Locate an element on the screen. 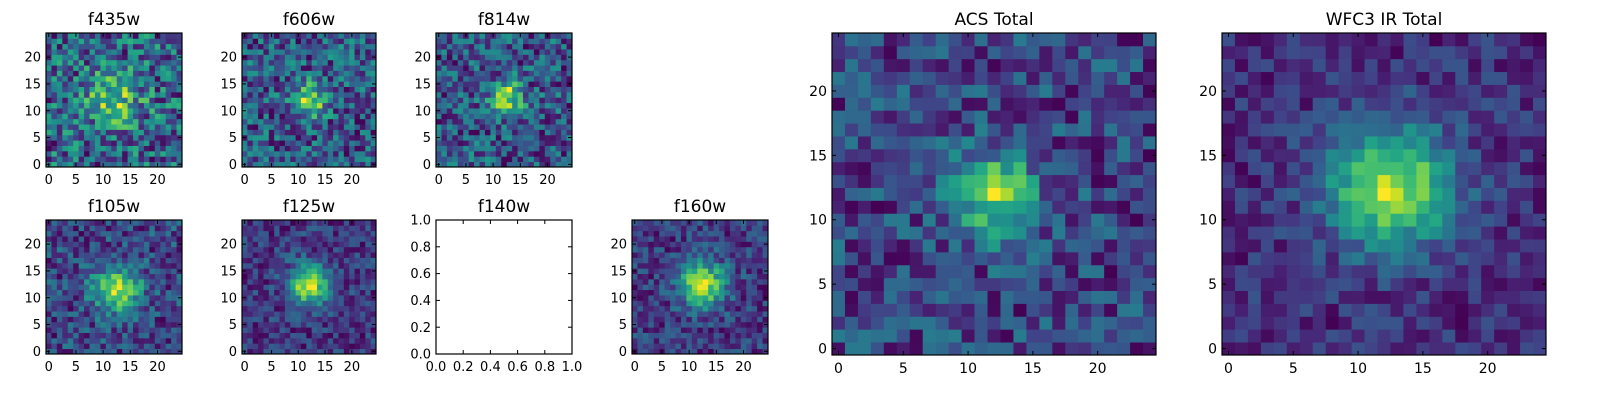 The height and width of the screenshot is (400, 1600). x-tick-label: 0.6 is located at coordinates (517, 367).